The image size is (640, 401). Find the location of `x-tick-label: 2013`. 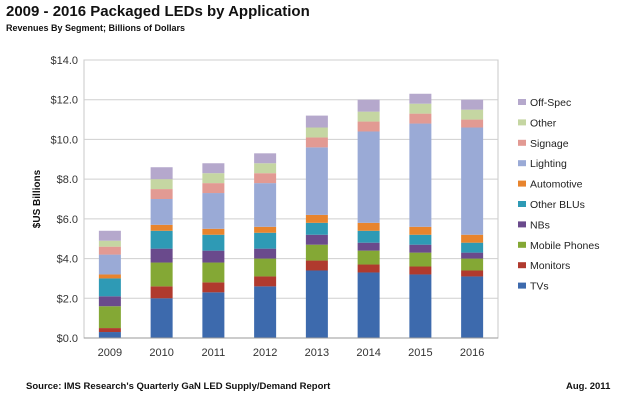

x-tick-label: 2013 is located at coordinates (317, 353).